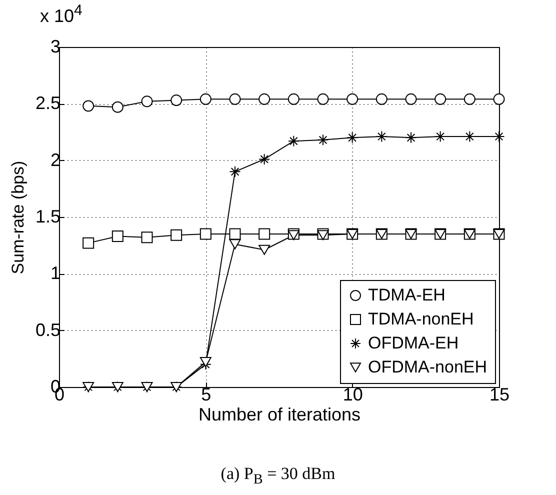 The height and width of the screenshot is (495, 556). Describe the element at coordinates (352, 394) in the screenshot. I see `x-tick-label: 10` at that location.